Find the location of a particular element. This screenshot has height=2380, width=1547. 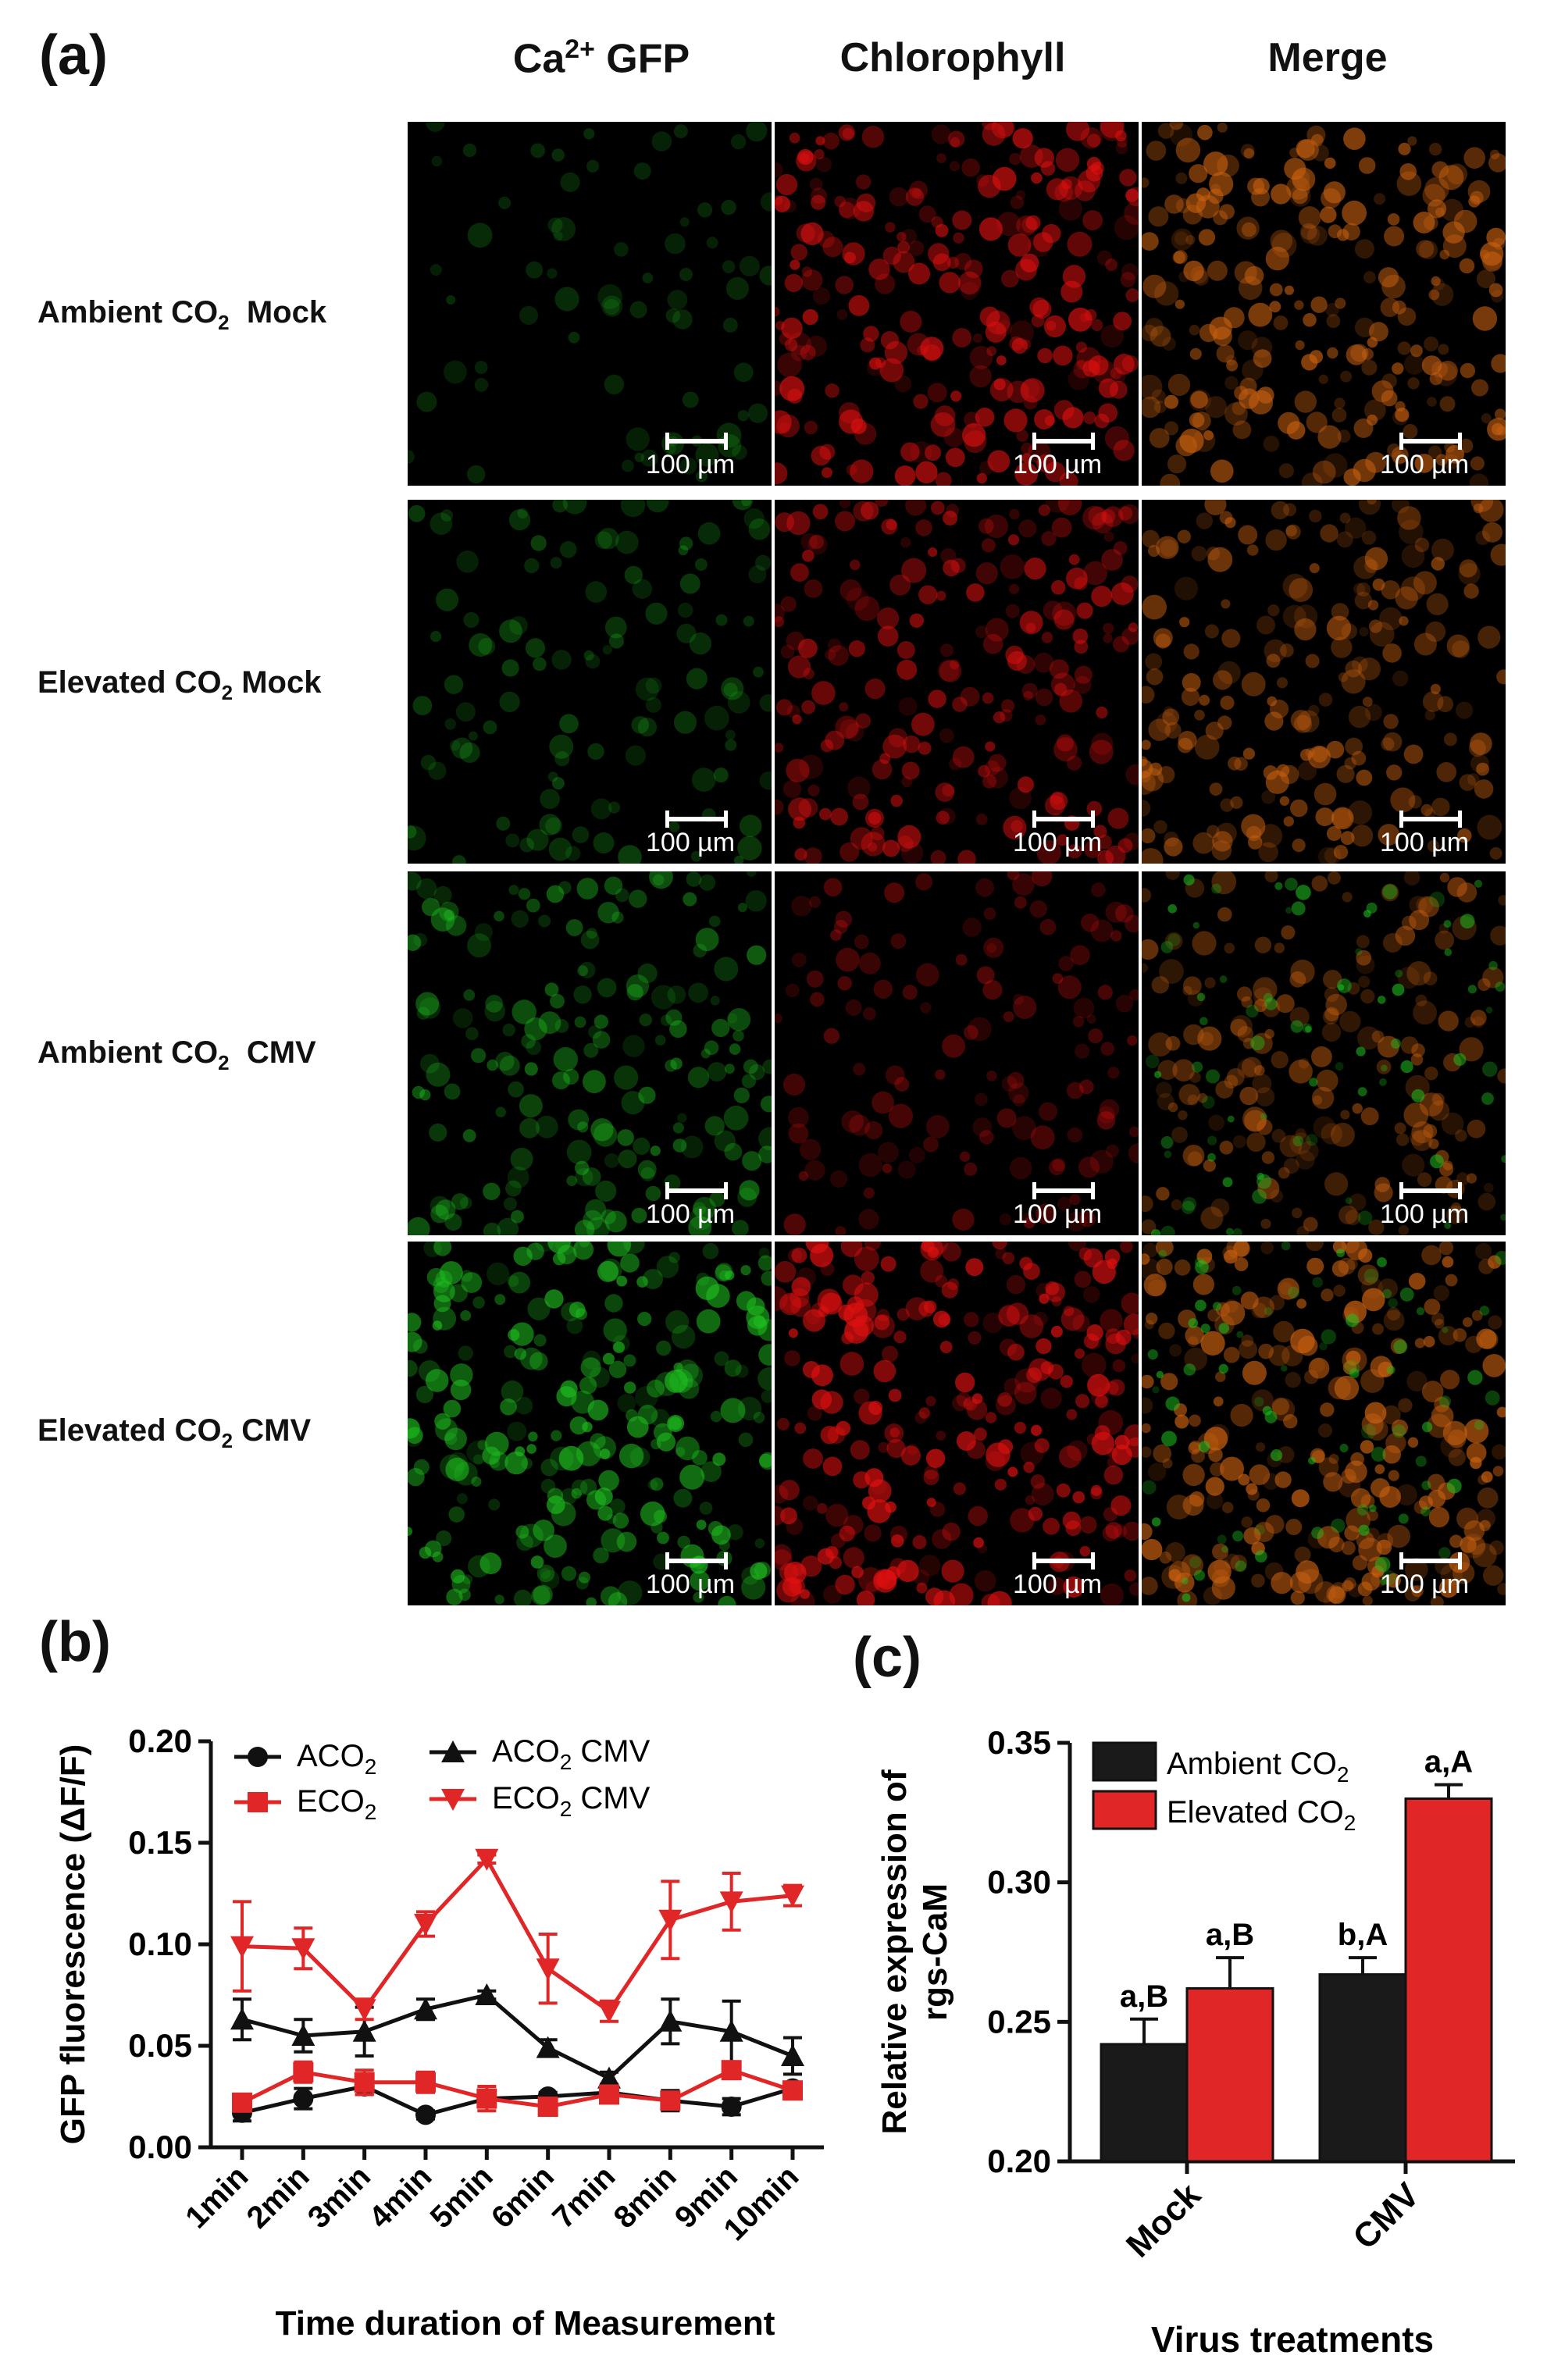

series-eco2-cmv is located at coordinates (517, 1935).